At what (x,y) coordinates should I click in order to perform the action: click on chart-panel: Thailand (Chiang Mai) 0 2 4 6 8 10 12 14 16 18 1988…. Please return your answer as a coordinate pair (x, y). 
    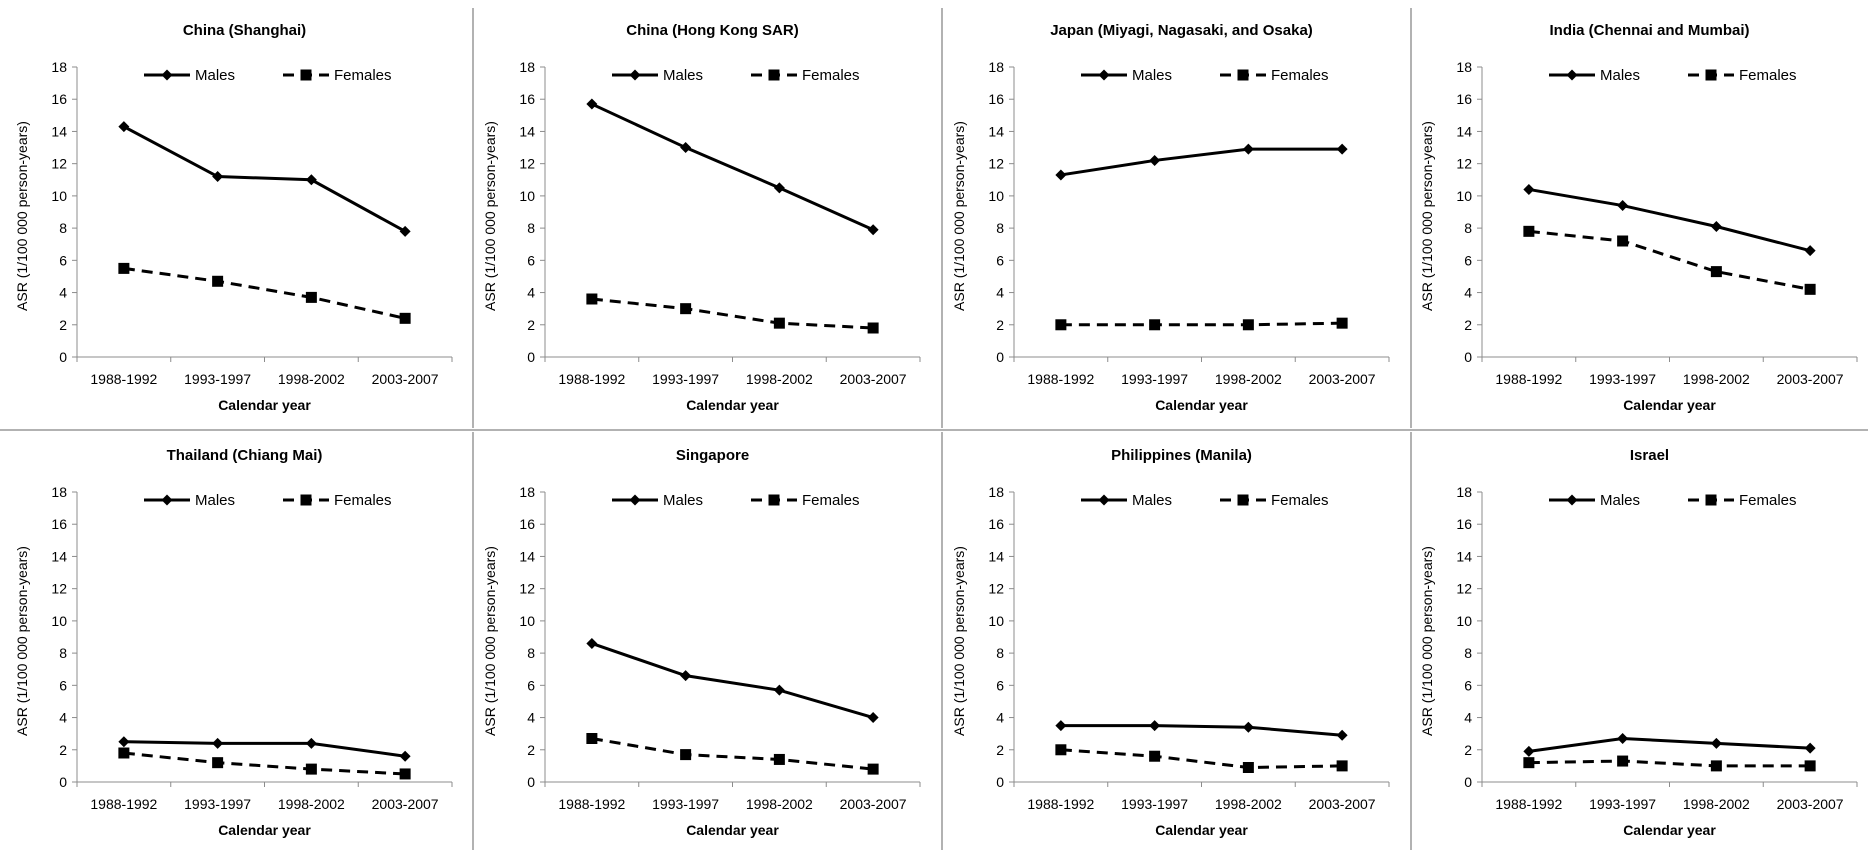
    Looking at the image, I should click on (233, 642).